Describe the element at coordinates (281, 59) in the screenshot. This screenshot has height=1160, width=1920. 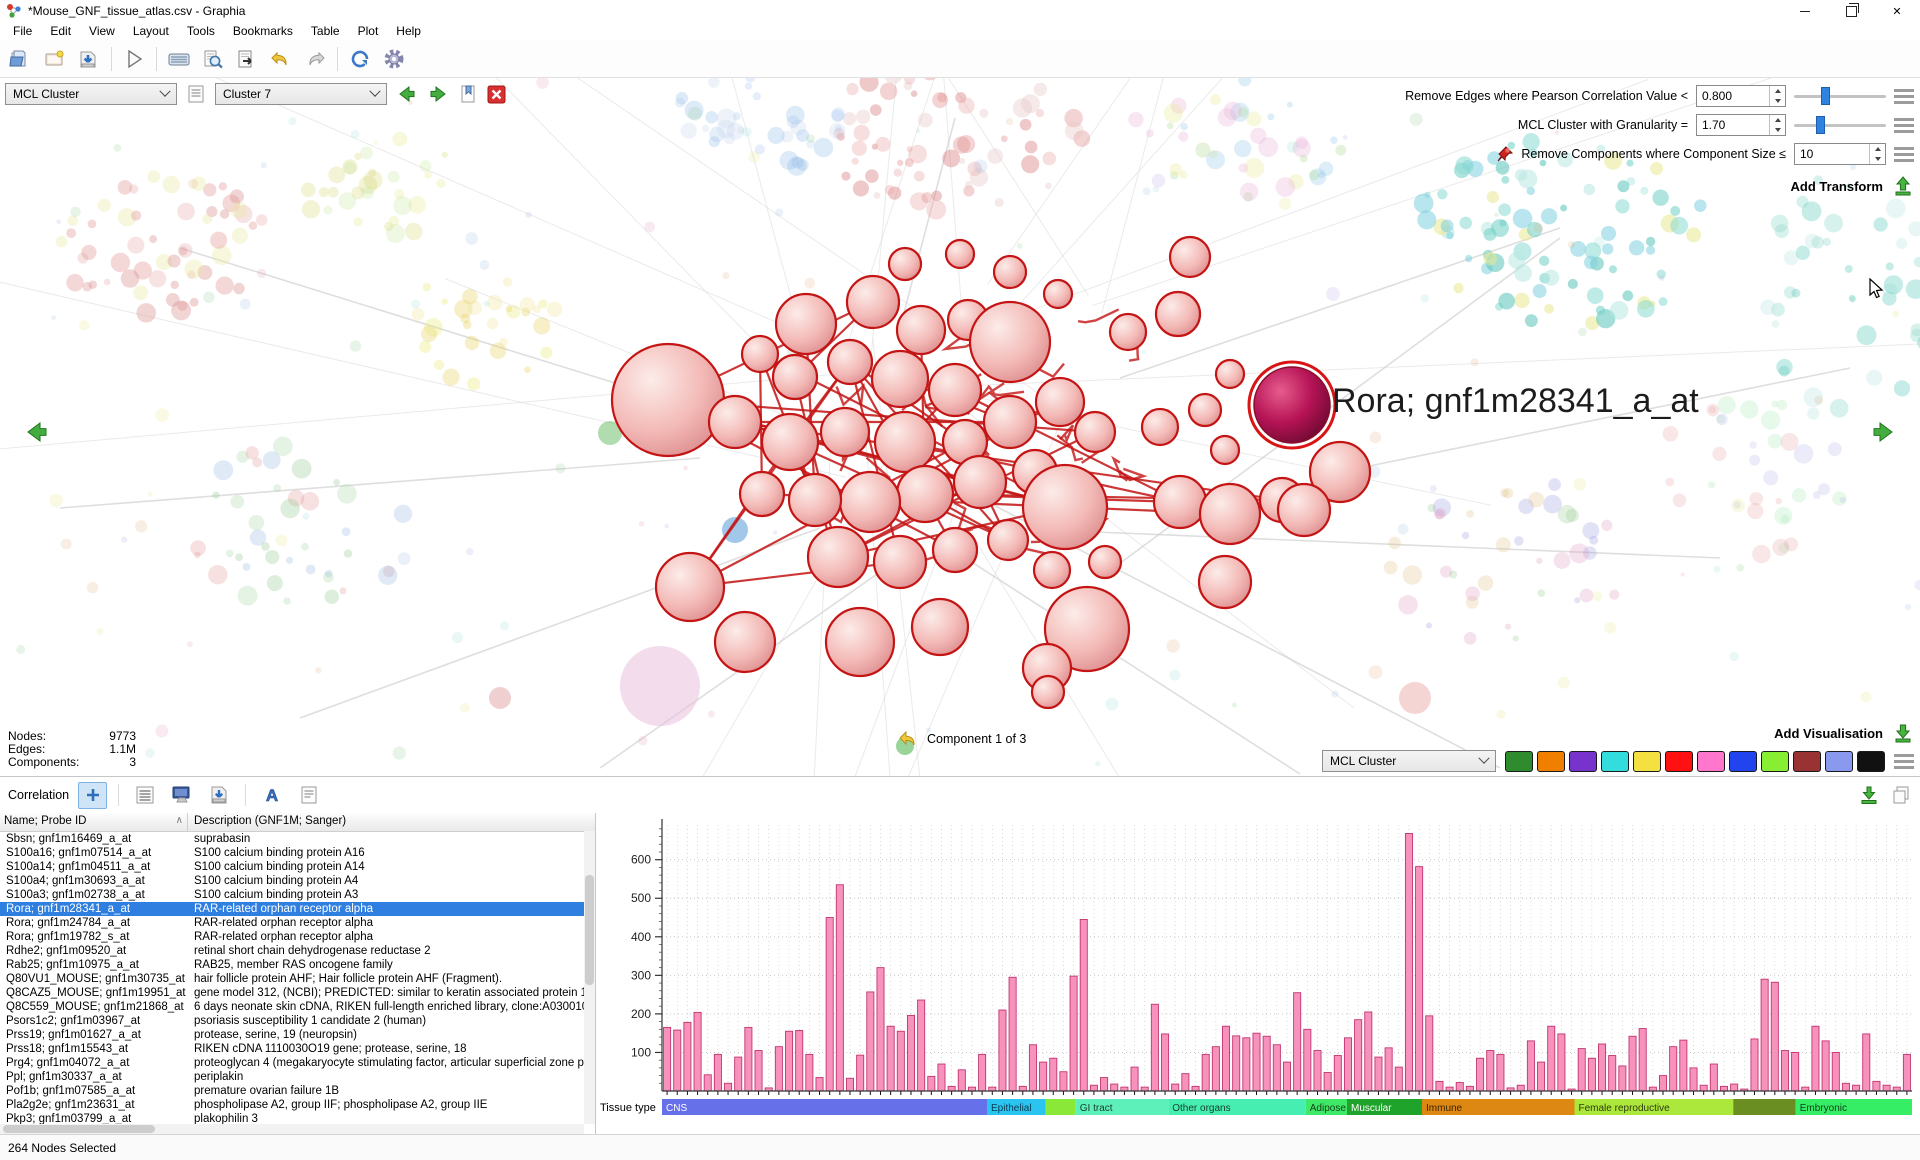
I see `undo-icon` at that location.